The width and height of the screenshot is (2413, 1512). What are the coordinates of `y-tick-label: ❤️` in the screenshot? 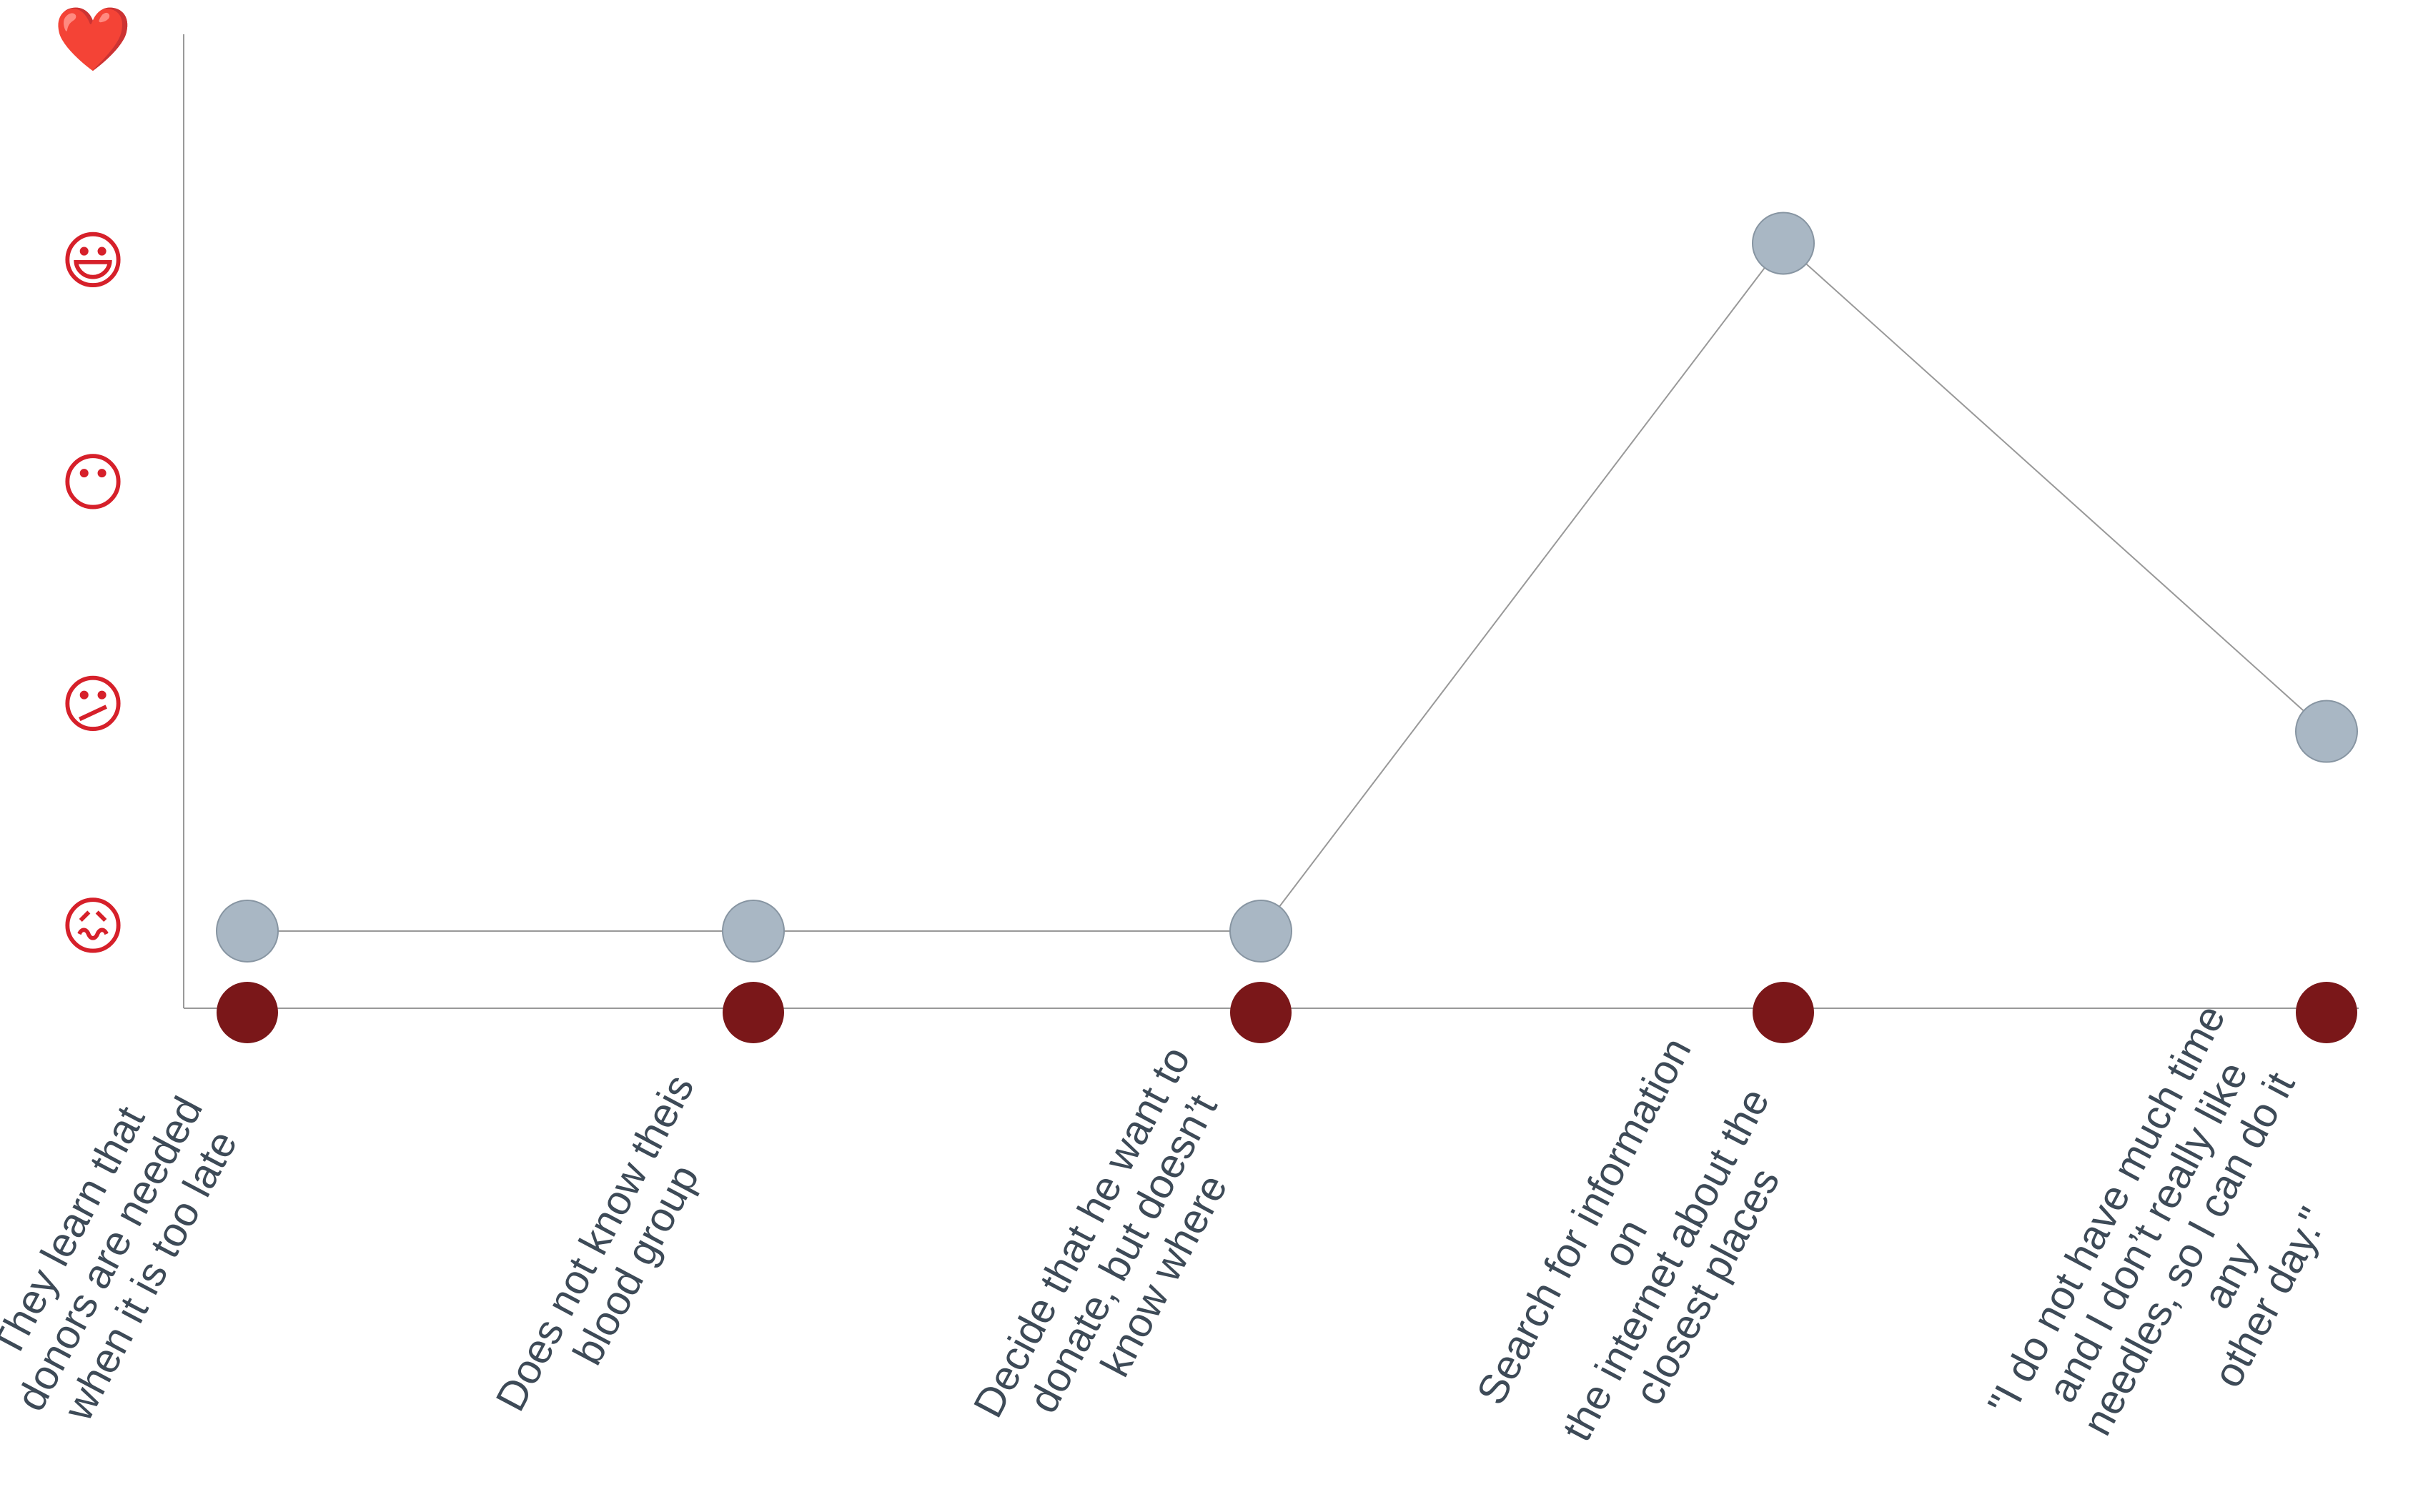 It's located at (93, 39).